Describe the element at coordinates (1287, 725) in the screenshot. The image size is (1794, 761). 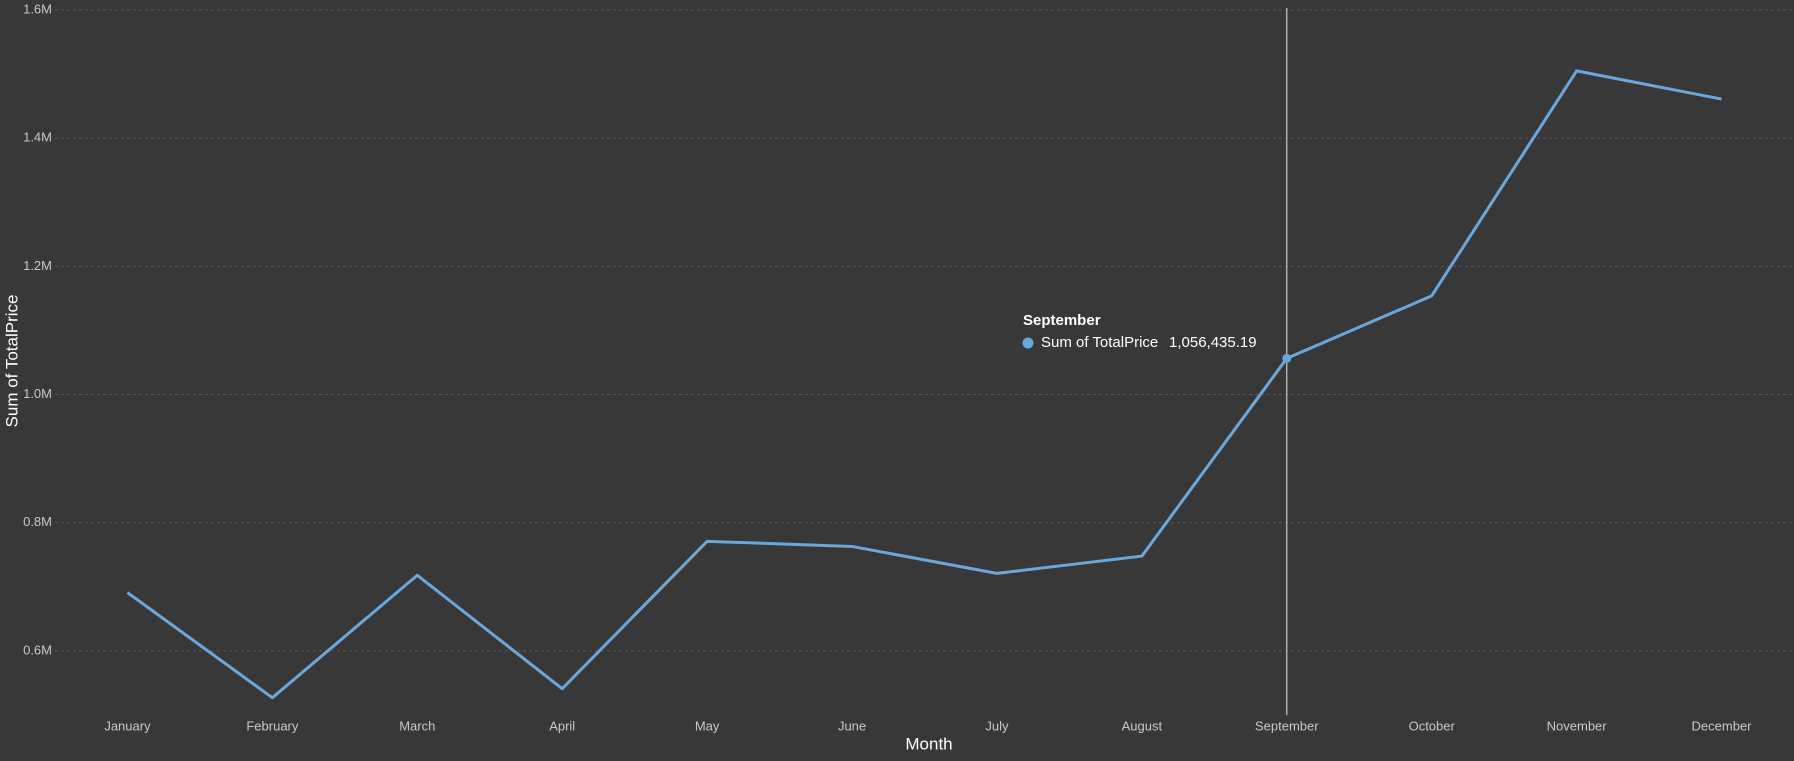
I see `x-tick-label: September` at that location.